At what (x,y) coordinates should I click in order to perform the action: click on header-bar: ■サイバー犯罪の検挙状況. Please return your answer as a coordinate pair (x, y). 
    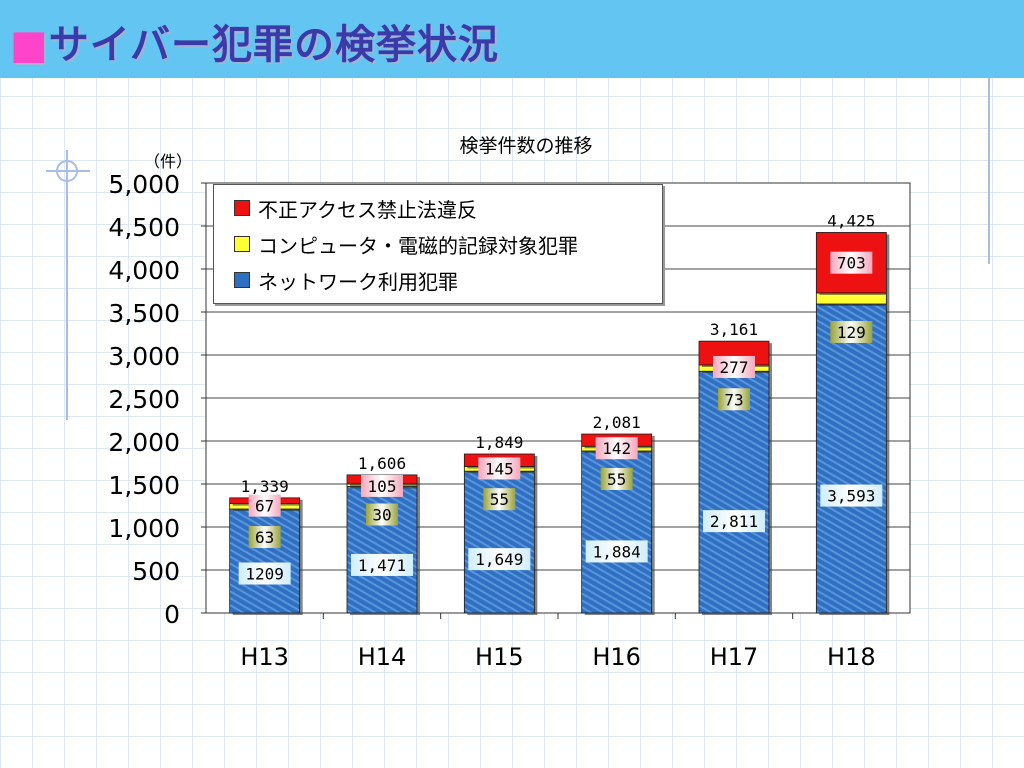
    Looking at the image, I should click on (512, 39).